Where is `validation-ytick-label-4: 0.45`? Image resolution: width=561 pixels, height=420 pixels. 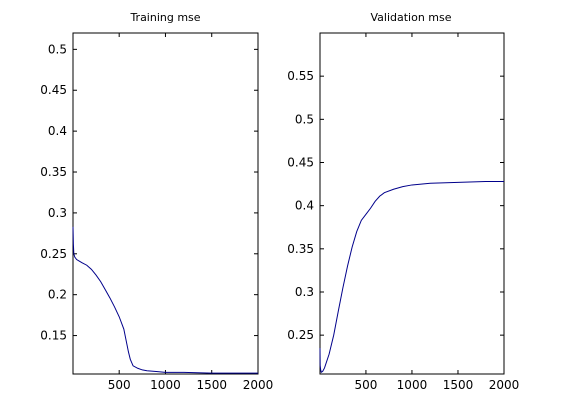 validation-ytick-label-4: 0.45 is located at coordinates (300, 162).